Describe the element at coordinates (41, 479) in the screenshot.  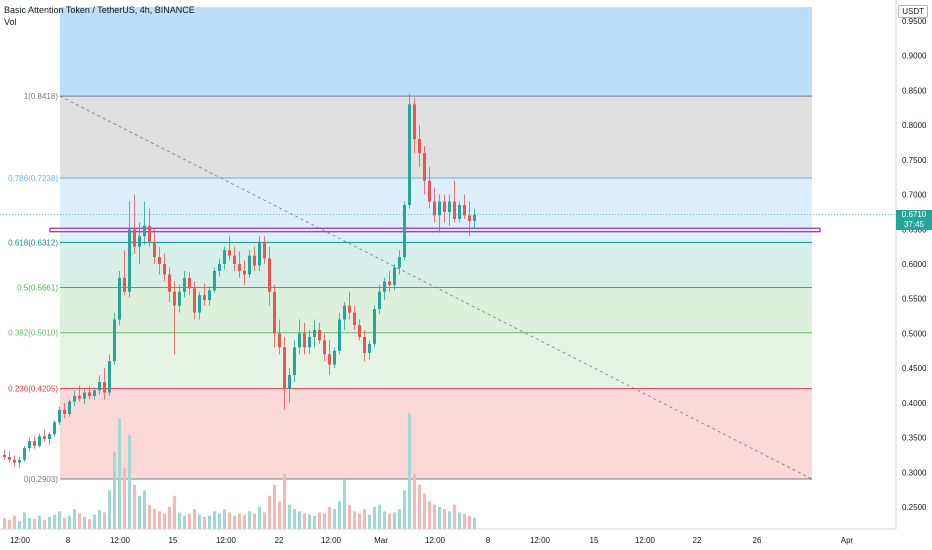
I see `fib-level-label: 0(0.2903)` at that location.